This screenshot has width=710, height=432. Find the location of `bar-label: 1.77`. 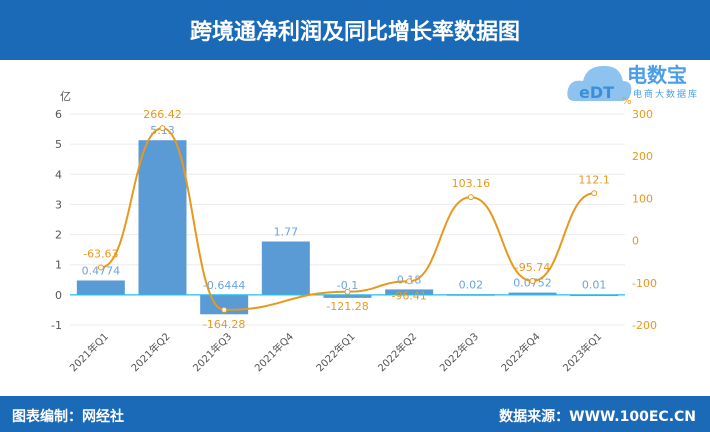

bar-label: 1.77 is located at coordinates (286, 232).